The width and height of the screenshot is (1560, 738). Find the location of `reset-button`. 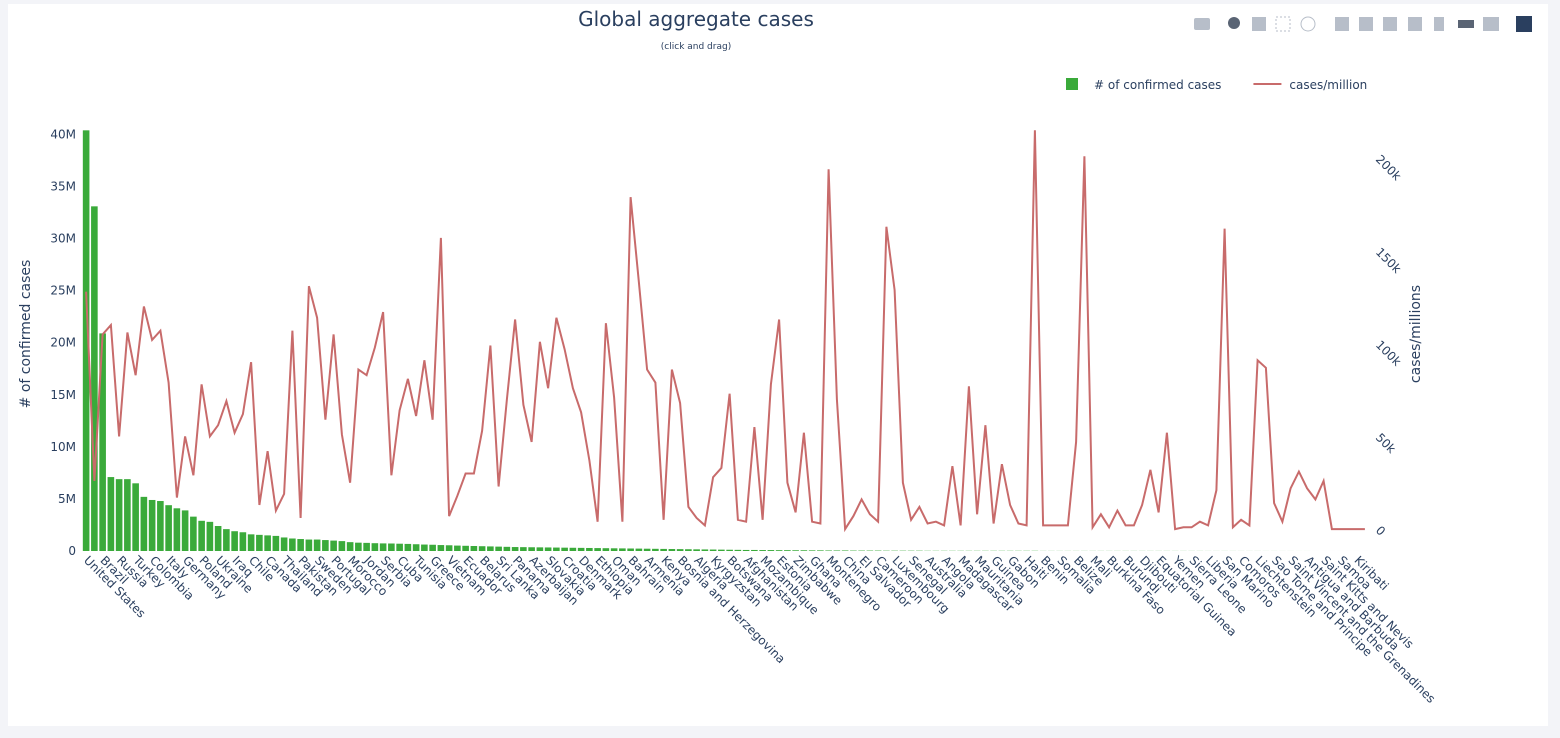

reset-button is located at coordinates (1415, 24).